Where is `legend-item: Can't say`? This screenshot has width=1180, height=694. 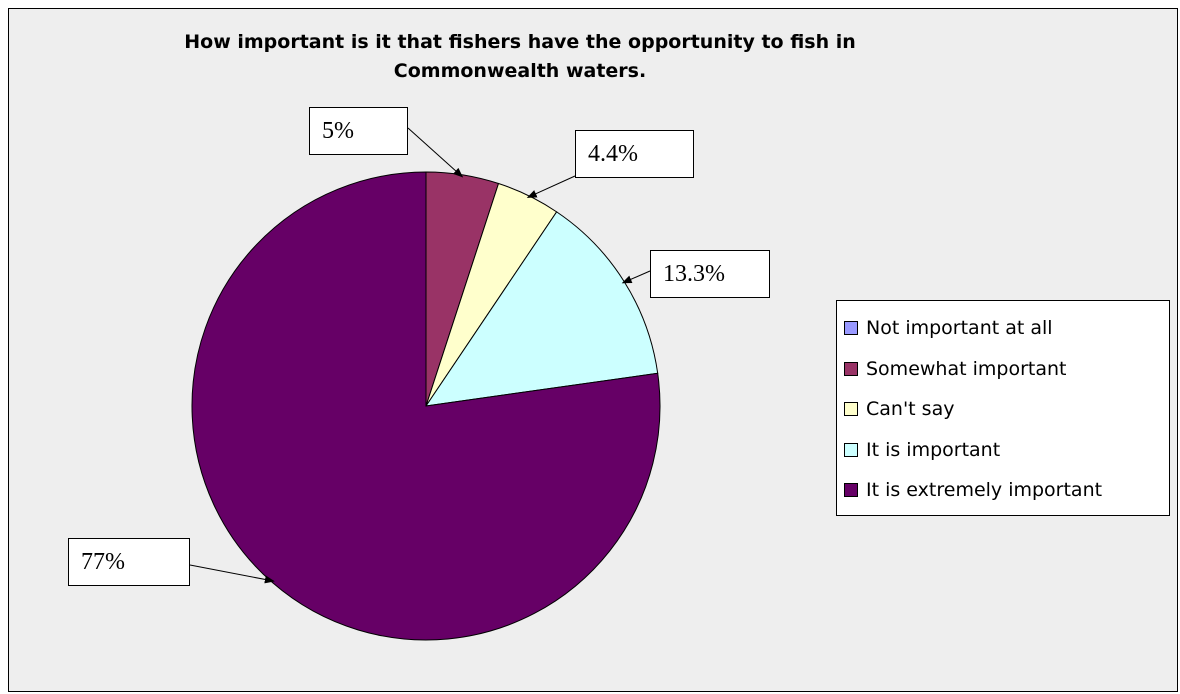 legend-item: Can't say is located at coordinates (1003, 409).